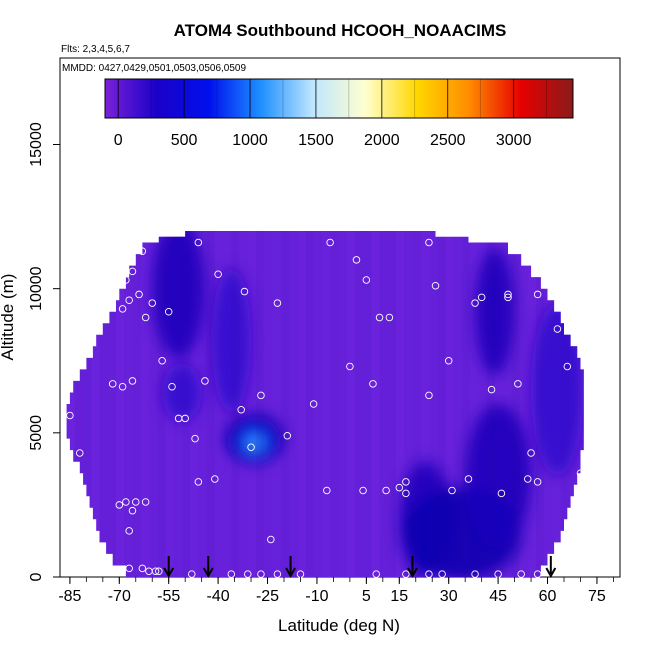  What do you see at coordinates (514, 140) in the screenshot?
I see `colorbar-tick-label: 3000` at bounding box center [514, 140].